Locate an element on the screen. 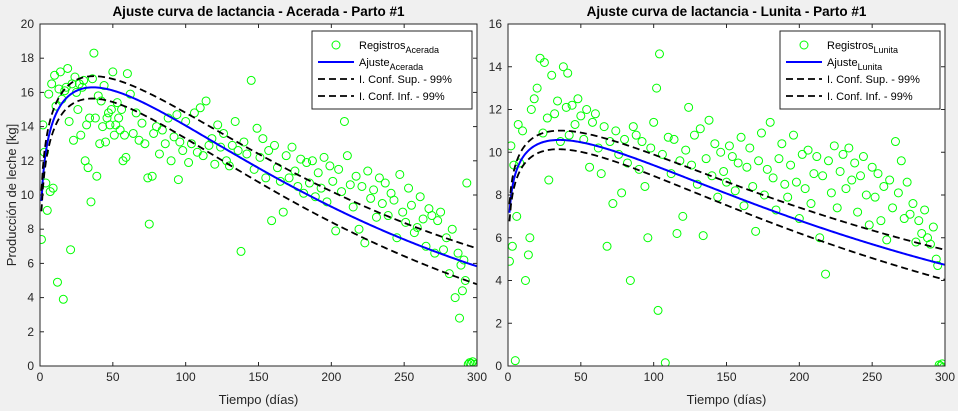 This screenshot has height=411, width=958. legend-label: RegistrosAcerada is located at coordinates (399, 47).